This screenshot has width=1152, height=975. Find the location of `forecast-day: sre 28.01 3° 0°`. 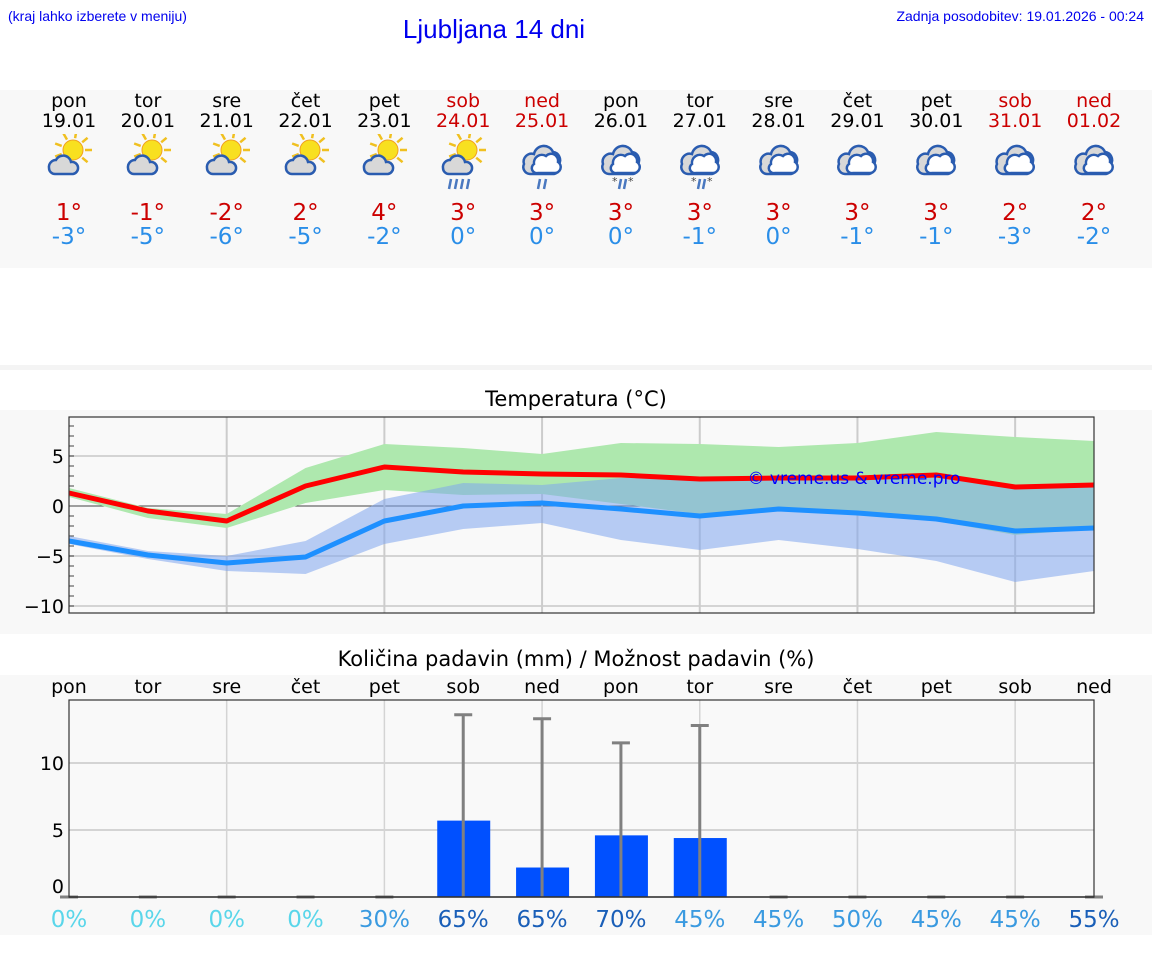

forecast-day: sre 28.01 3° 0° is located at coordinates (779, 170).